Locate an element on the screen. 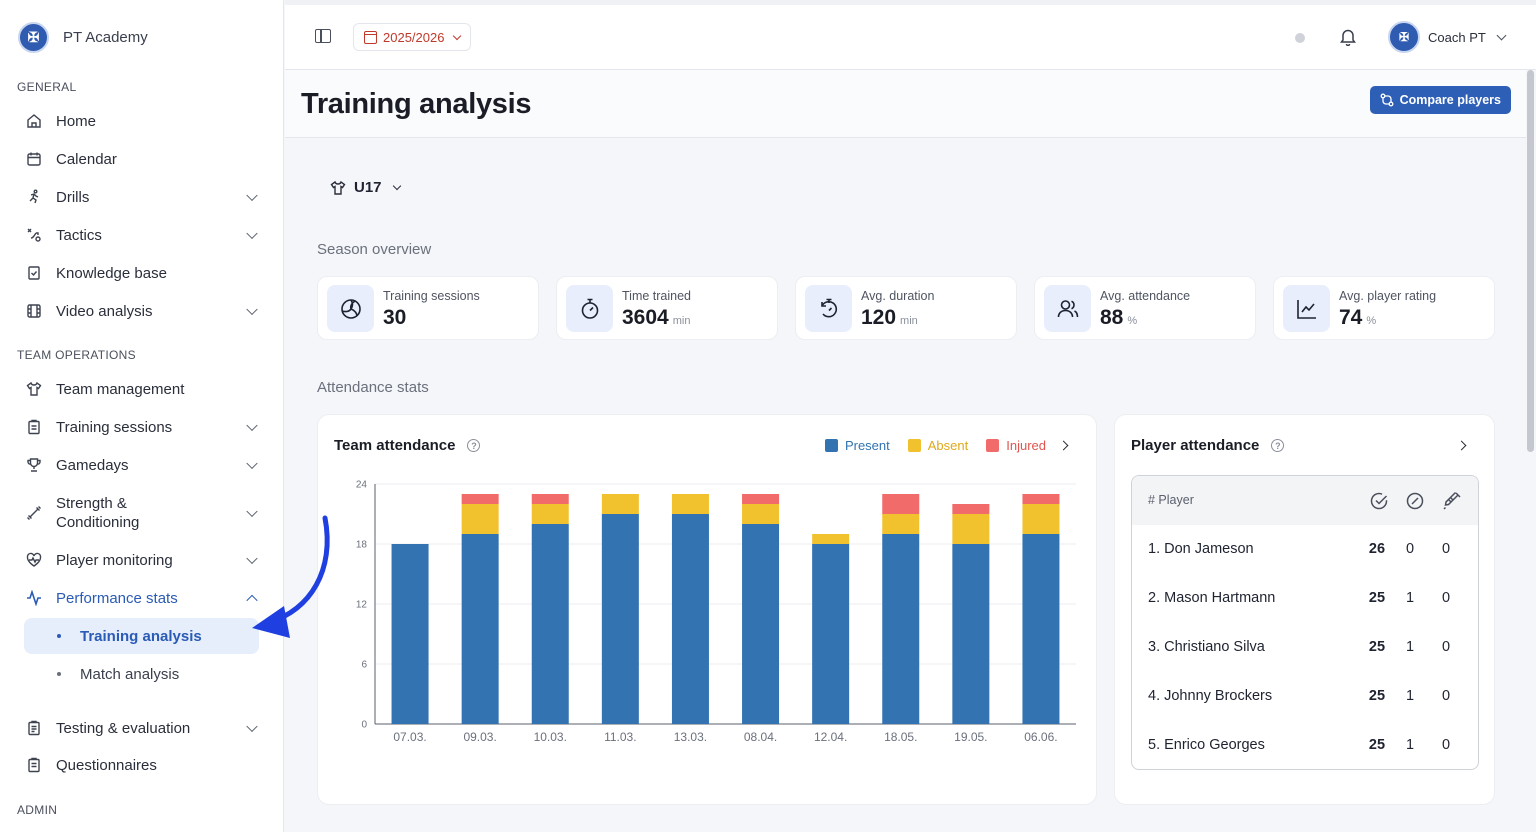 Image resolution: width=1536 pixels, height=832 pixels. sidebar-item-video-analysis: Video analysis is located at coordinates (142, 311).